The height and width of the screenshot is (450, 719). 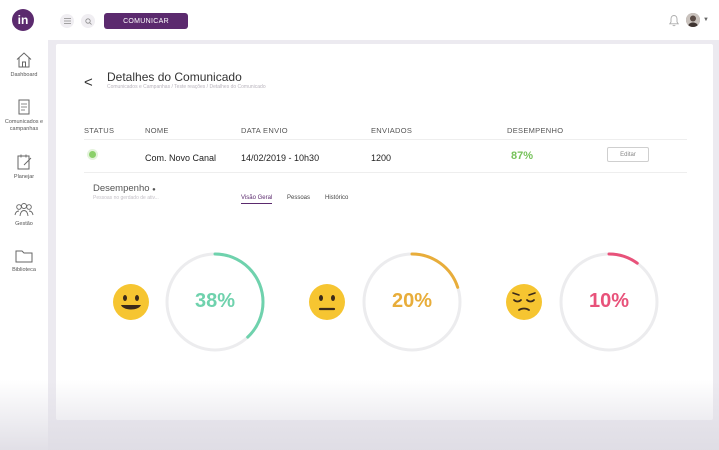 I want to click on sidebar-item-label: Dashboard, so click(x=24, y=75).